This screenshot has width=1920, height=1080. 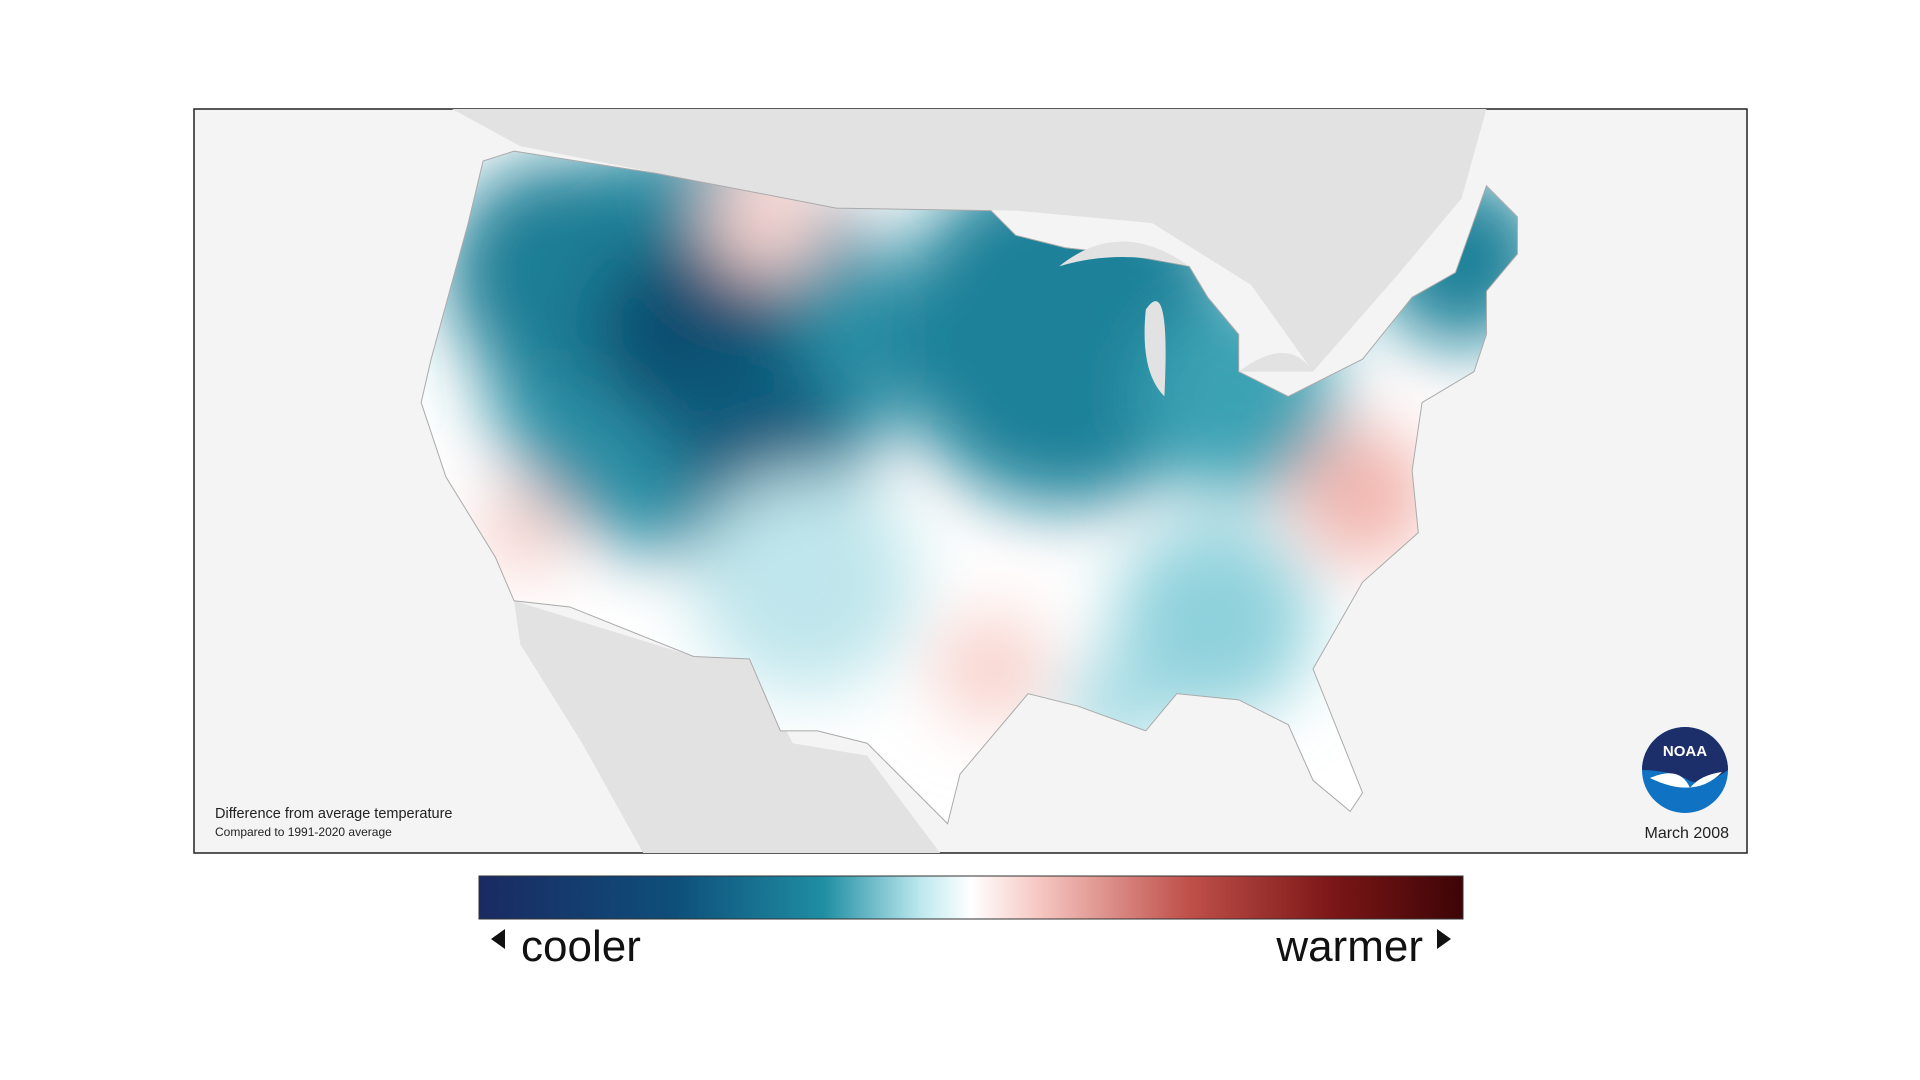 What do you see at coordinates (334, 814) in the screenshot?
I see `map-caption: Difference from average temperature` at bounding box center [334, 814].